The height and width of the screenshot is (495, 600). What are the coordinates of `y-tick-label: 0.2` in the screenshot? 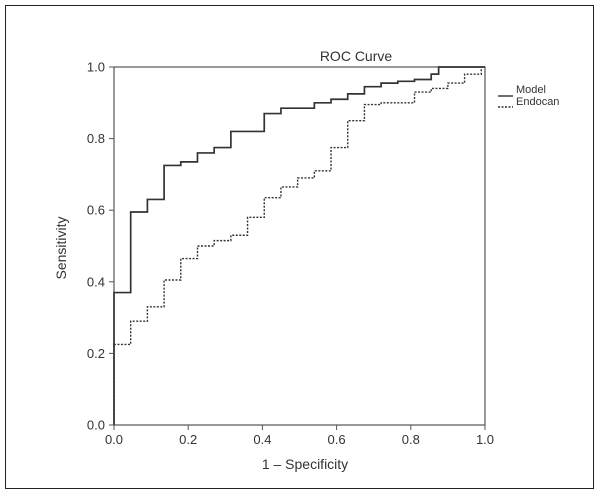 It's located at (96, 353).